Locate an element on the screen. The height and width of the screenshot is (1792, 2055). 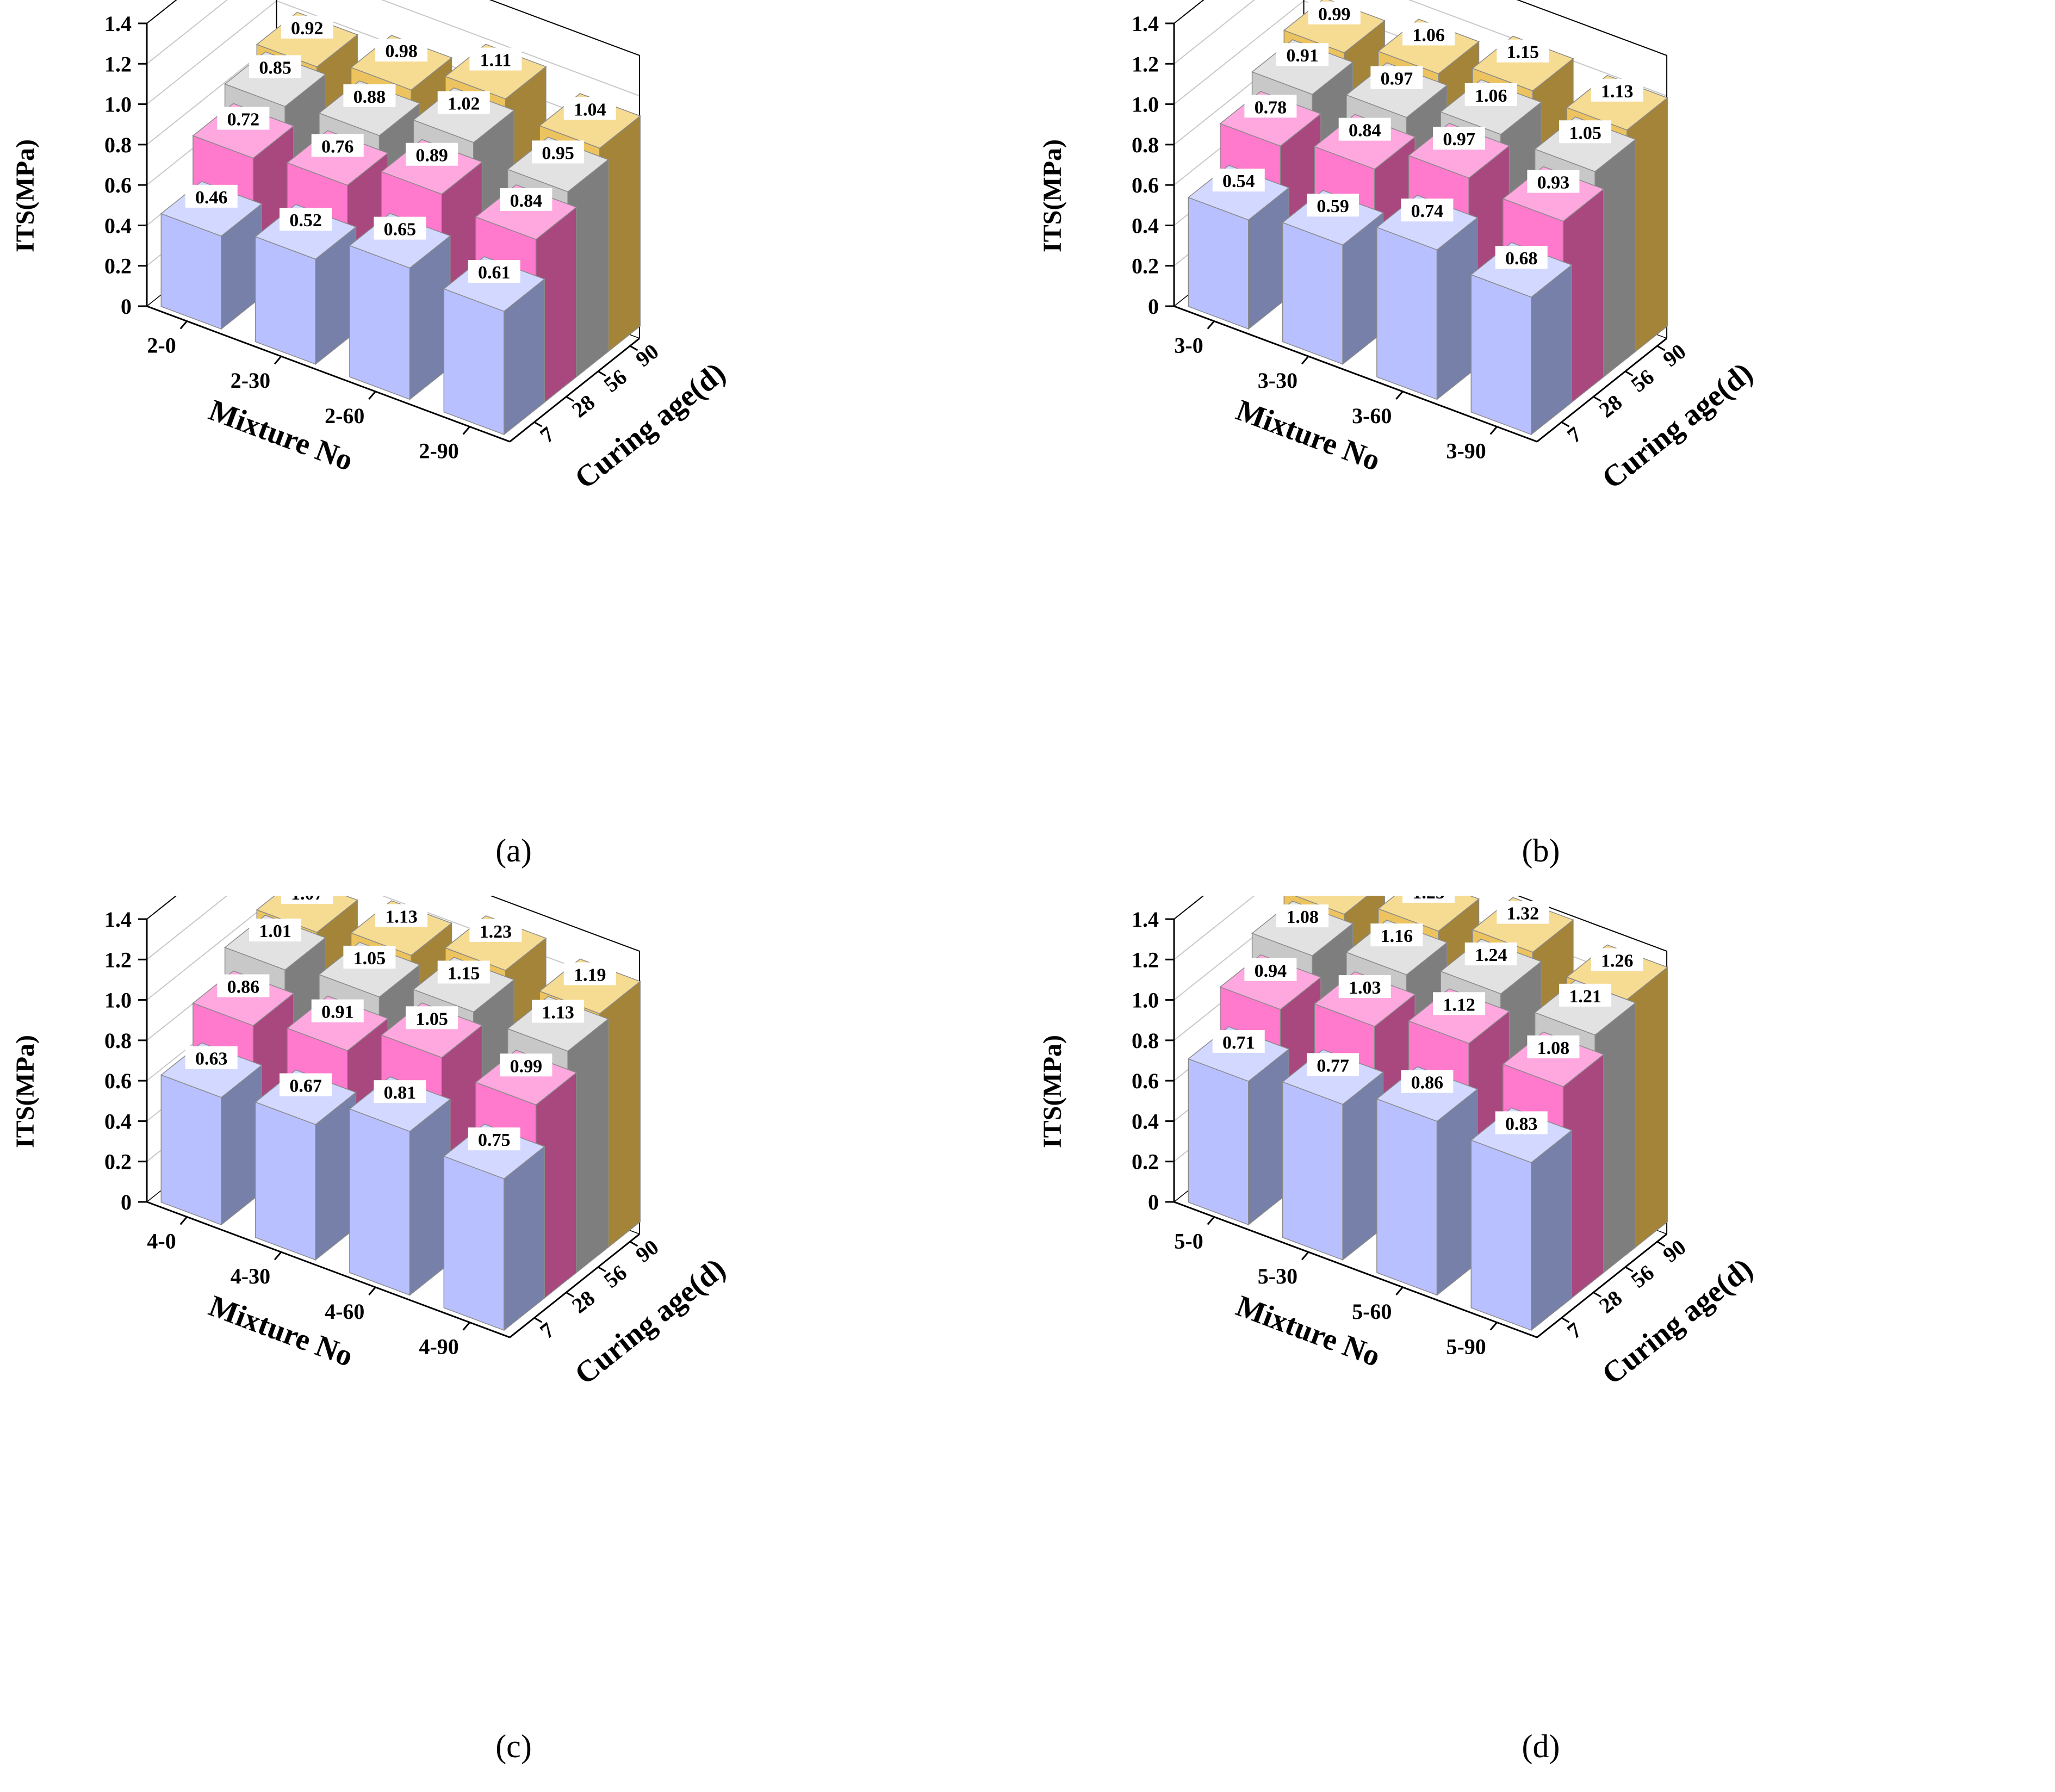
data-label: 1.08 is located at coordinates (1553, 1048).